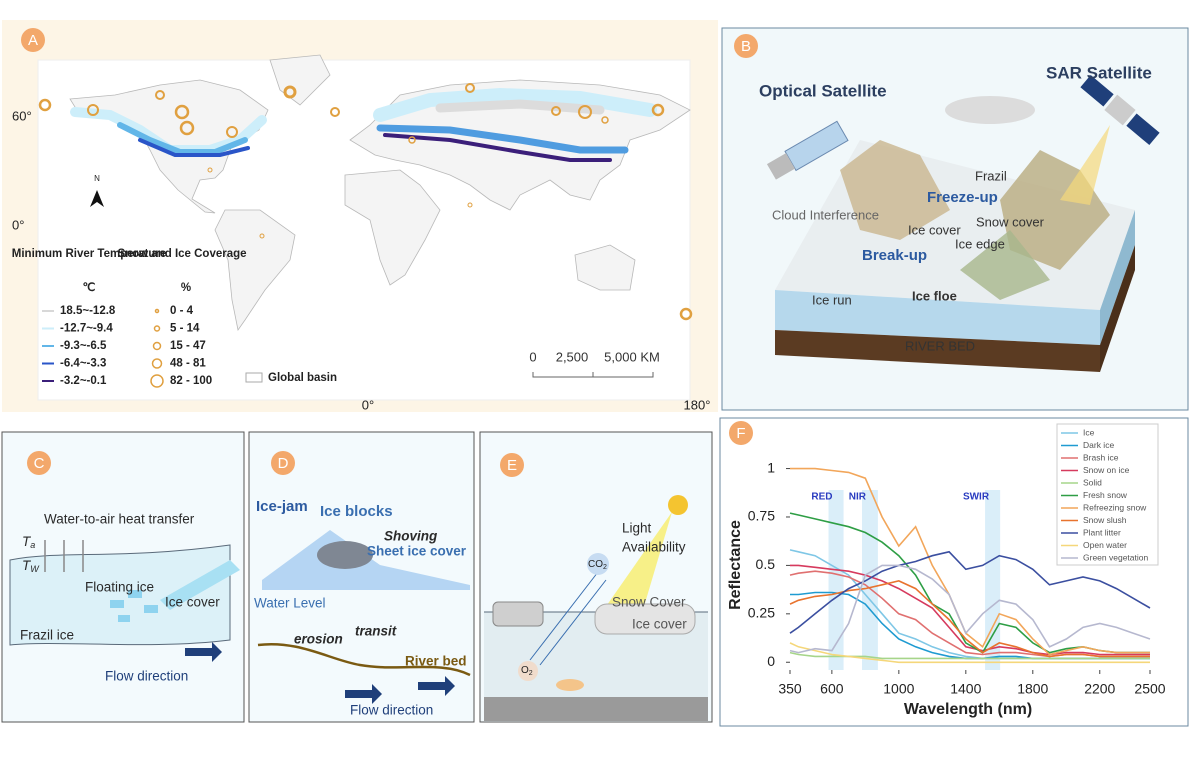 The width and height of the screenshot is (1200, 763). What do you see at coordinates (940, 345) in the screenshot?
I see `b-label: RIVER BED` at bounding box center [940, 345].